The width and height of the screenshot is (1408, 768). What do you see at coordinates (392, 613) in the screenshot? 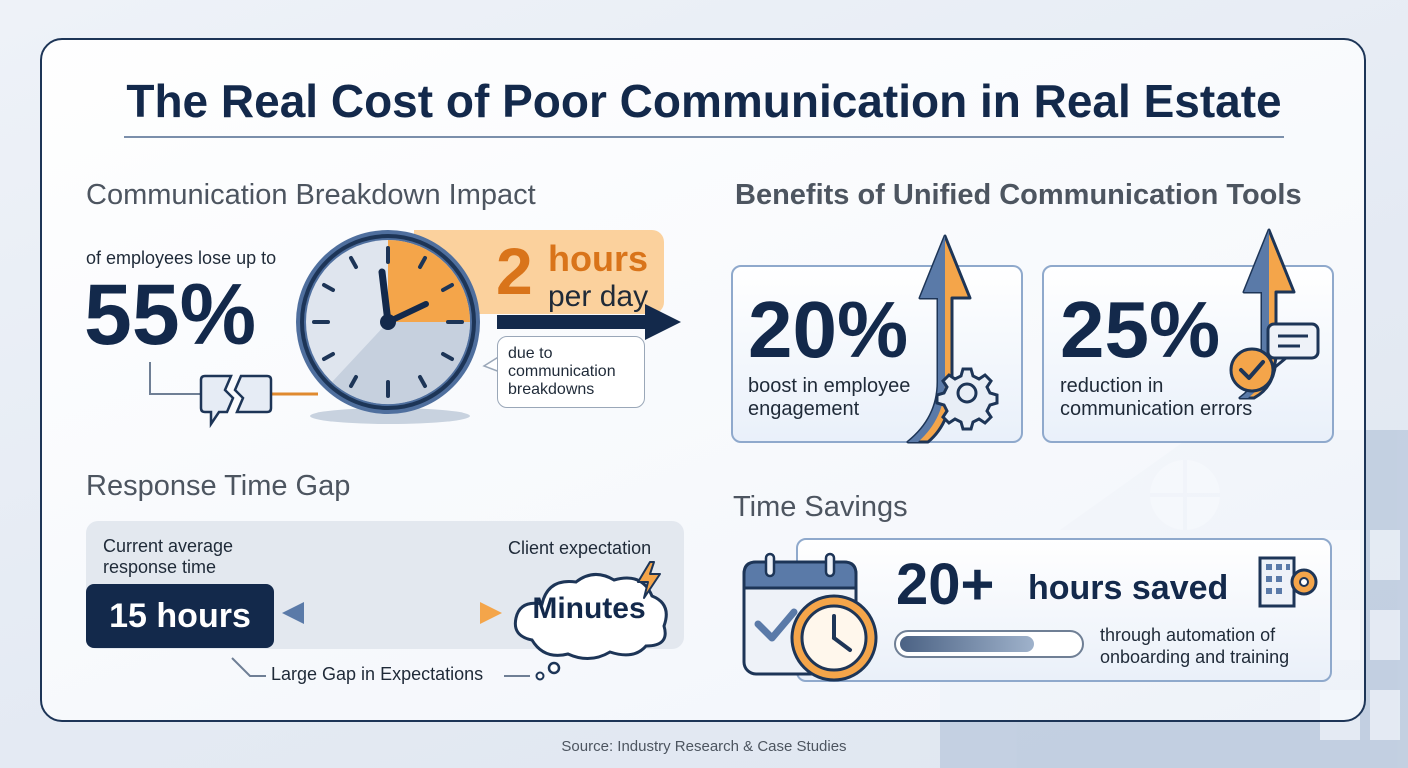
I see `gap-arrow` at bounding box center [392, 613].